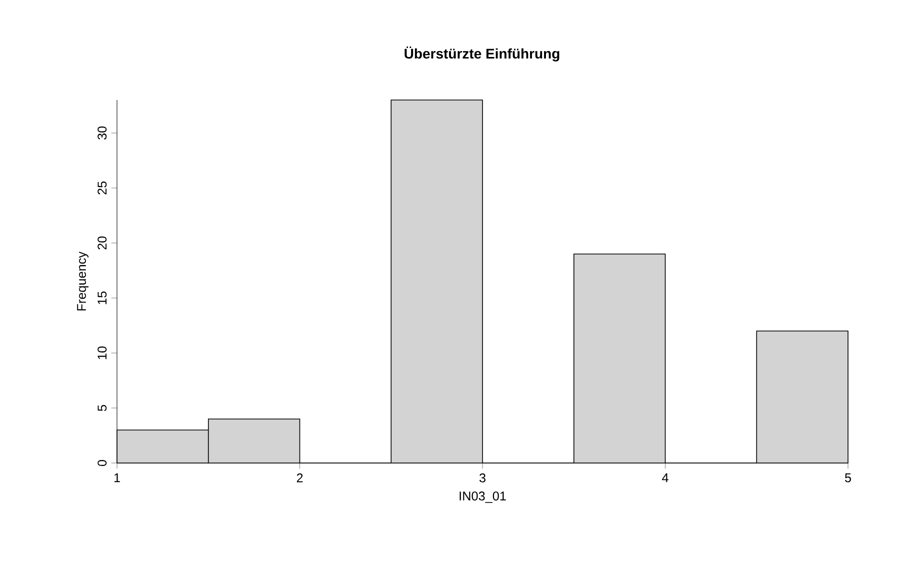 The image size is (906, 571). I want to click on x-tick-label: 1, so click(117, 477).